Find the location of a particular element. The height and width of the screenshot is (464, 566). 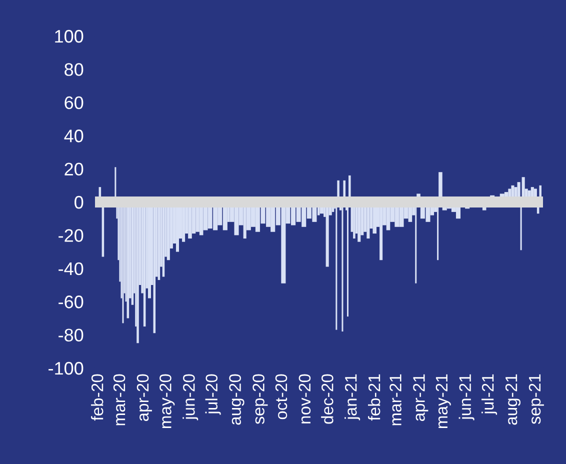

x-tick-label: jul-21 is located at coordinates (490, 394).